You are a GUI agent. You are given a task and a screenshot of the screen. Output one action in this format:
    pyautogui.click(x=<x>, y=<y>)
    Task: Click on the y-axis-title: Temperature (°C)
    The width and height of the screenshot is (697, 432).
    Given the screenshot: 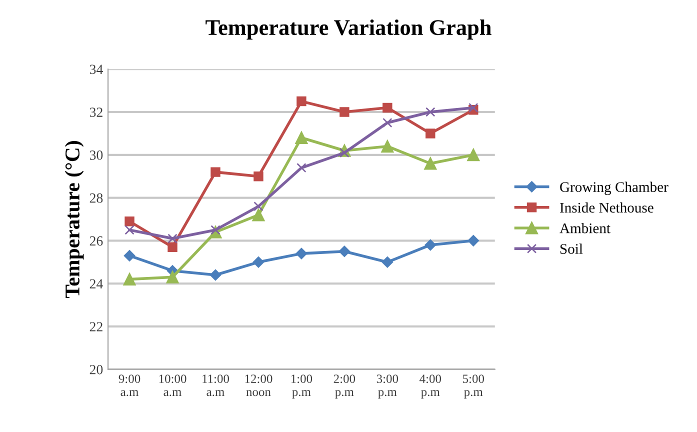 What is the action you would take?
    pyautogui.click(x=74, y=219)
    